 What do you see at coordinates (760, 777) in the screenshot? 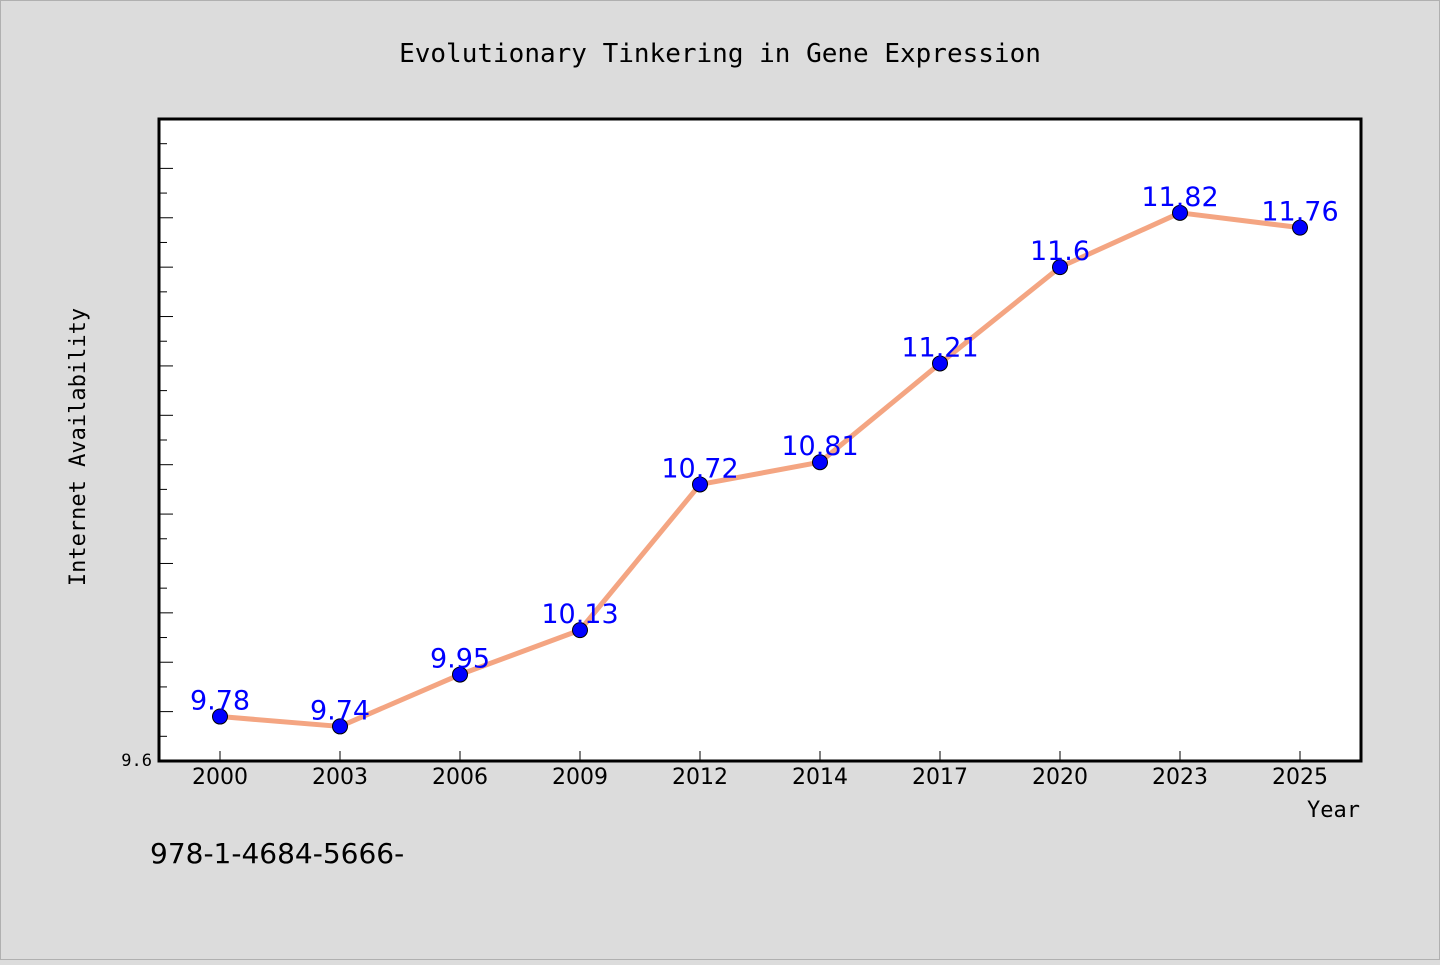
I see `x-axis-tick-labels: 2000 2003 2006 2009 2012 2014 2017 2020 2023 2025` at bounding box center [760, 777].